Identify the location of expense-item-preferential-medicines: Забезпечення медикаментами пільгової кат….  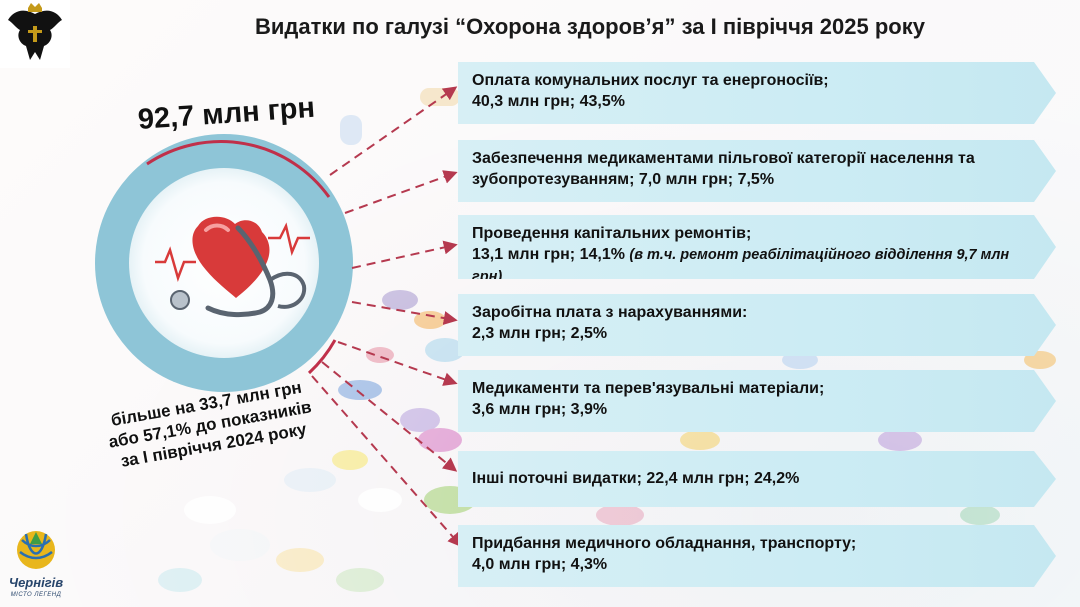
(757, 171).